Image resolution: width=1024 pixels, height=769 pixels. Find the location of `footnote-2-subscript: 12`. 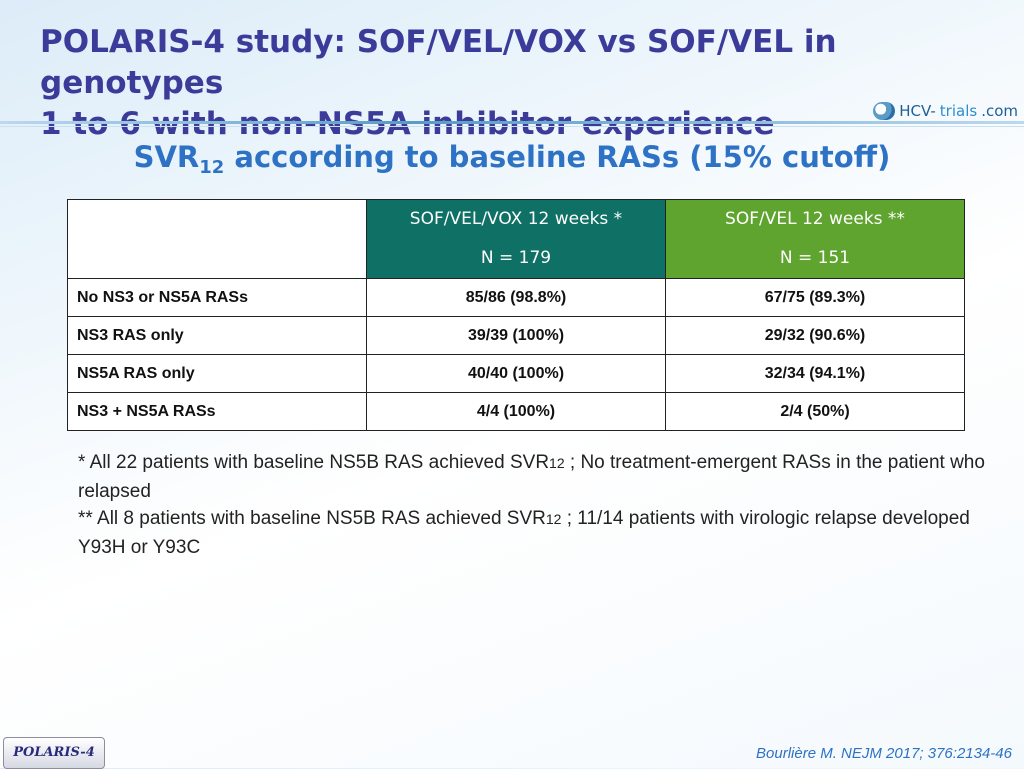

footnote-2-subscript: 12 is located at coordinates (553, 519).